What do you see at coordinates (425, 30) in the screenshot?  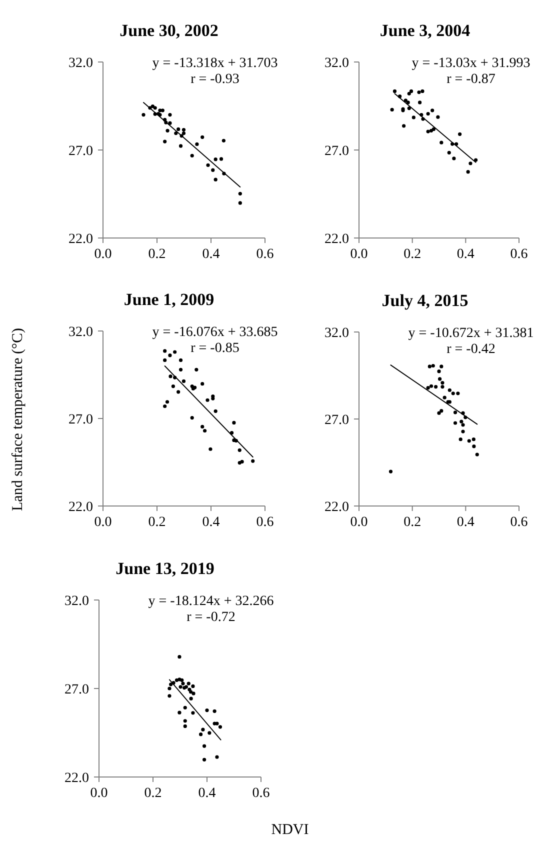 I see `chart-title: June 3, 2004` at bounding box center [425, 30].